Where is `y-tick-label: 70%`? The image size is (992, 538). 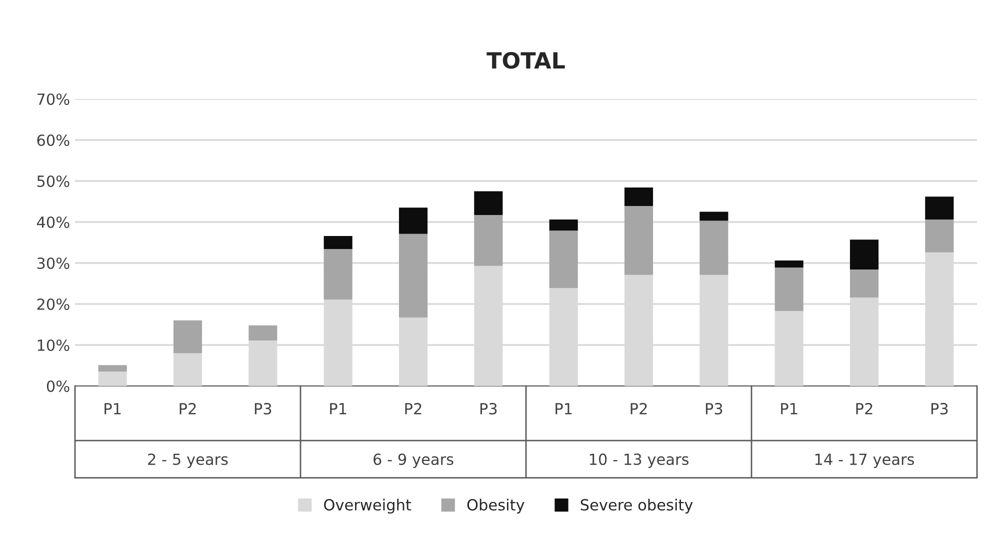
y-tick-label: 70% is located at coordinates (53, 99).